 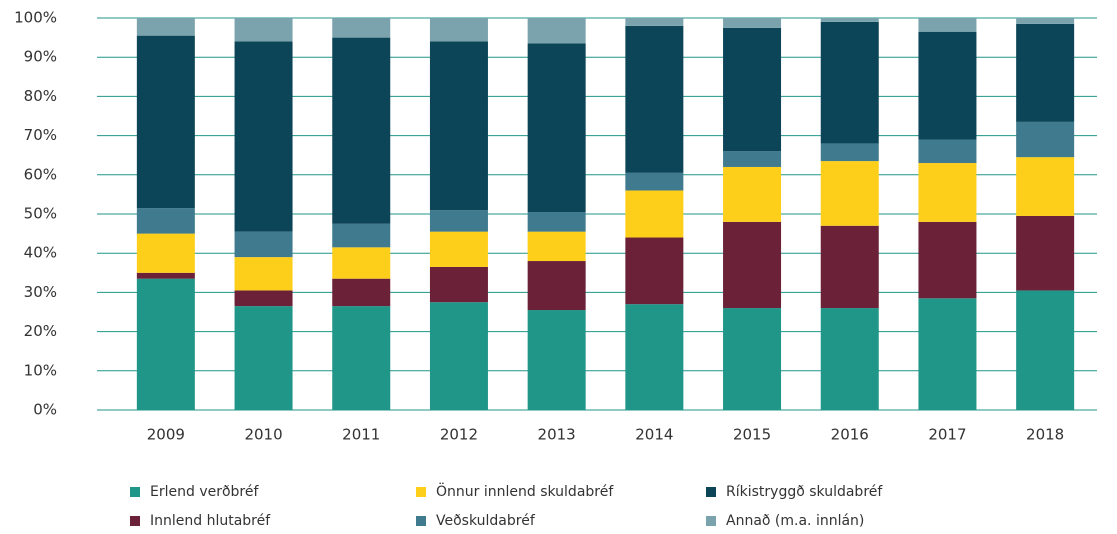 What do you see at coordinates (45, 410) in the screenshot?
I see `y-tick-label: 0%` at bounding box center [45, 410].